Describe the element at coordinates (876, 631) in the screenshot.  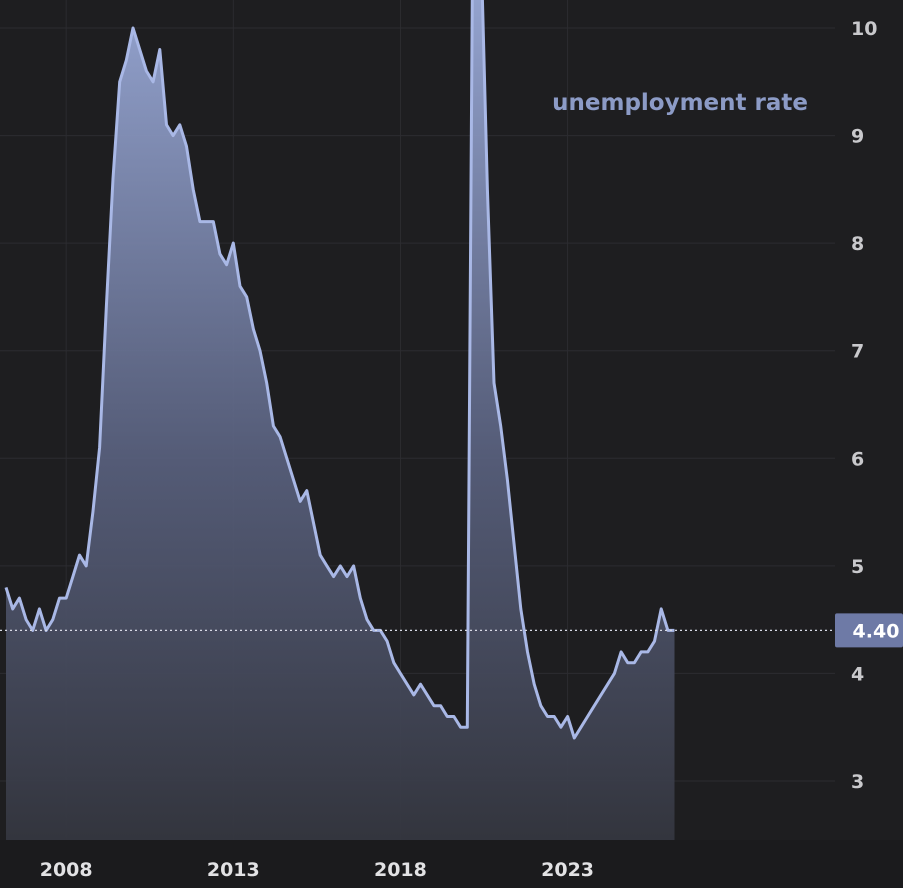
I see `current-value-label: 4.40` at that location.